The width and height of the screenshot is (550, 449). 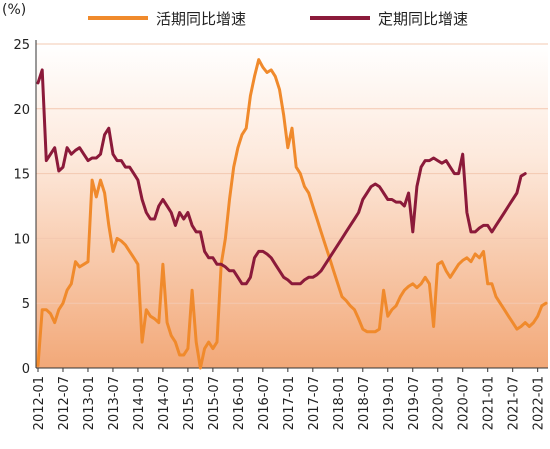 I want to click on x-tick-label: 2013-01, so click(x=89, y=403).